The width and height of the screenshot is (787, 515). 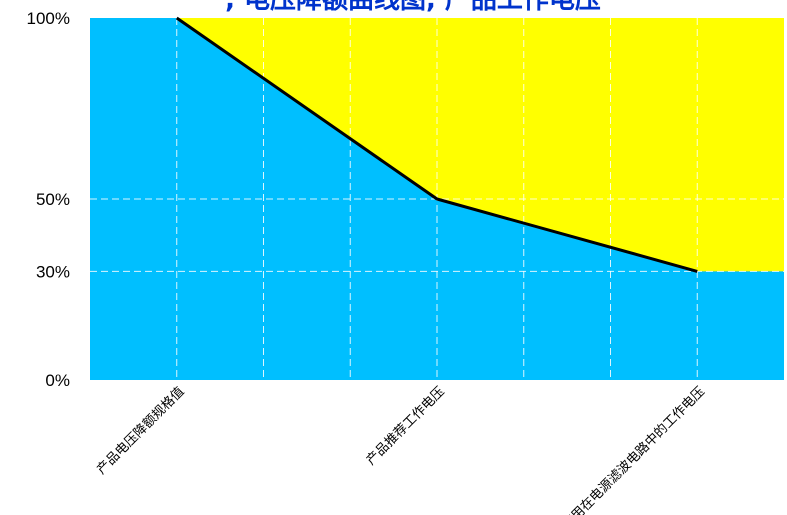 What do you see at coordinates (53, 199) in the screenshot?
I see `y-tick-label: 50%` at bounding box center [53, 199].